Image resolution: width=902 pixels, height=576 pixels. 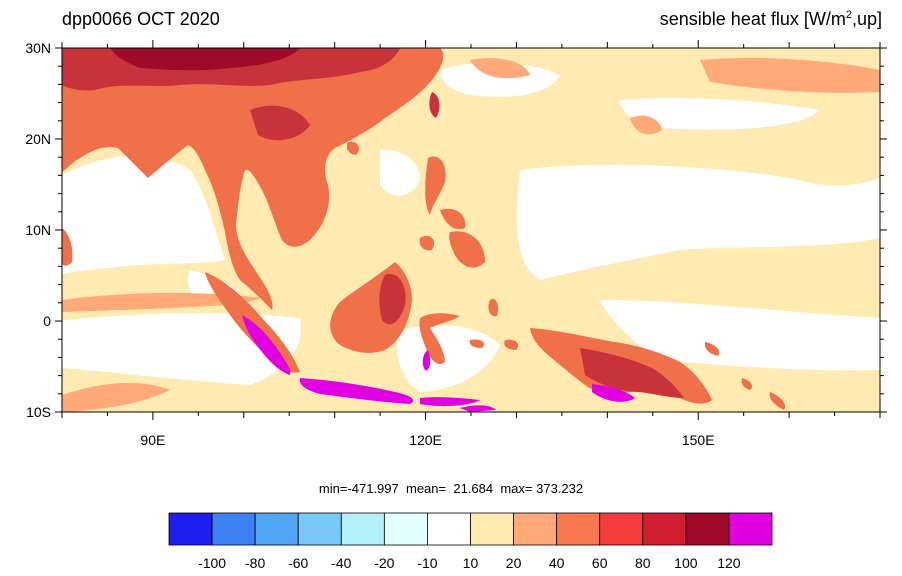 I want to click on colorbar-label: 100, so click(x=686, y=563).